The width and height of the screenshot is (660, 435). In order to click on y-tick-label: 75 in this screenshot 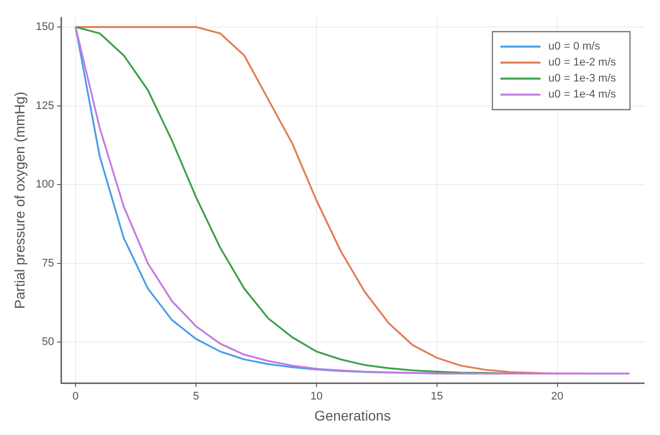, I will do `click(48, 263)`.